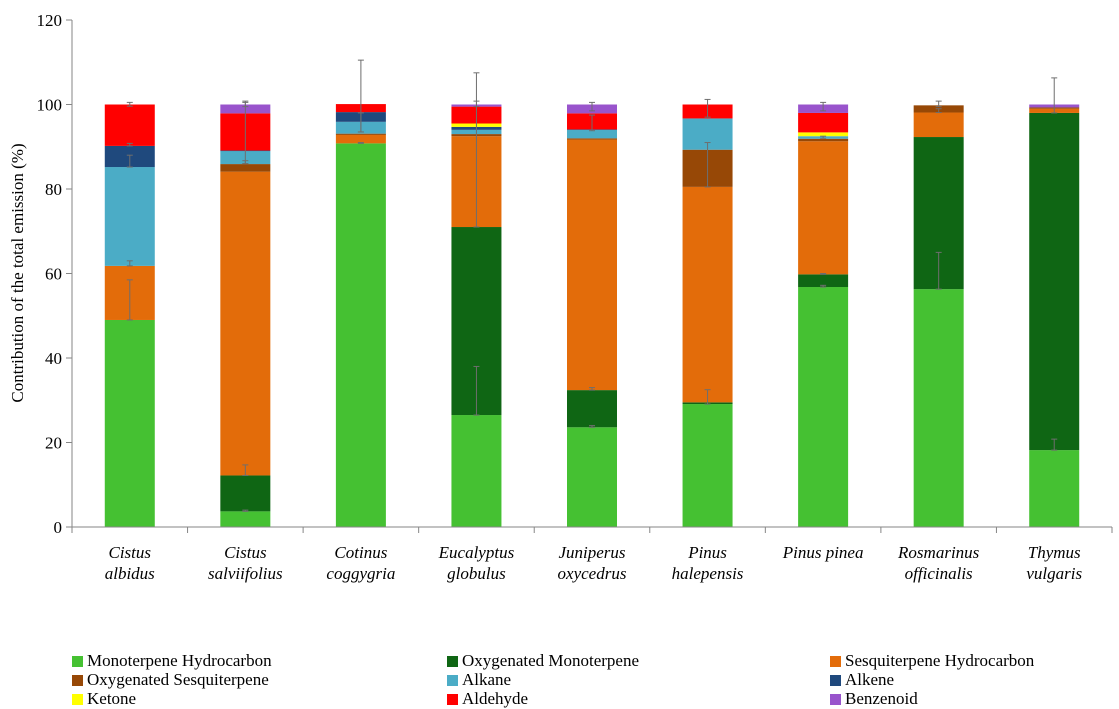  I want to click on category-label-line: Juniperus, so click(591, 552).